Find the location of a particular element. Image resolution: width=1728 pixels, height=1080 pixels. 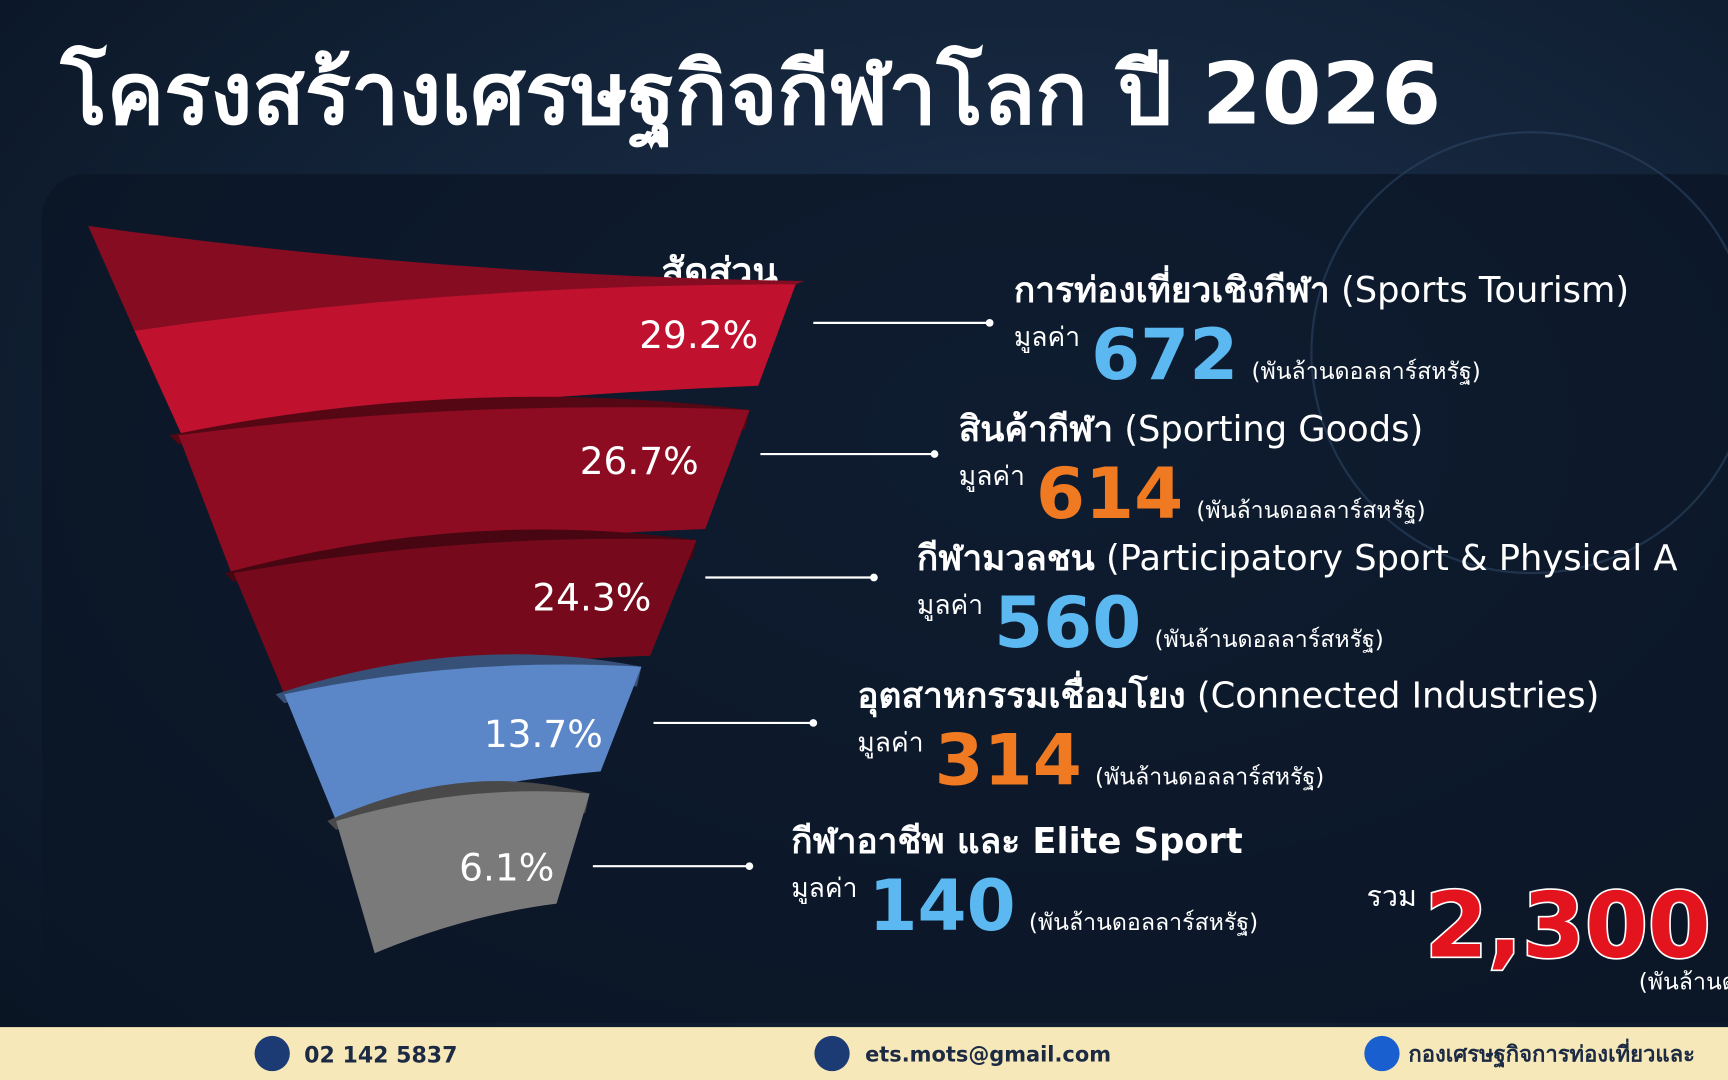

amount: 314 is located at coordinates (1008, 761).